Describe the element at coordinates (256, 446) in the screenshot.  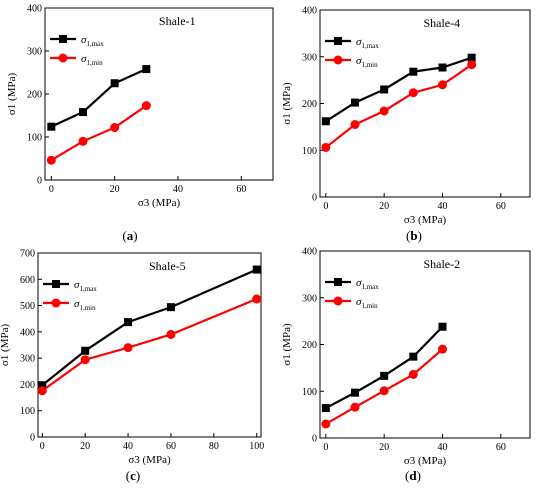
I see `x-tick-label: 100` at that location.